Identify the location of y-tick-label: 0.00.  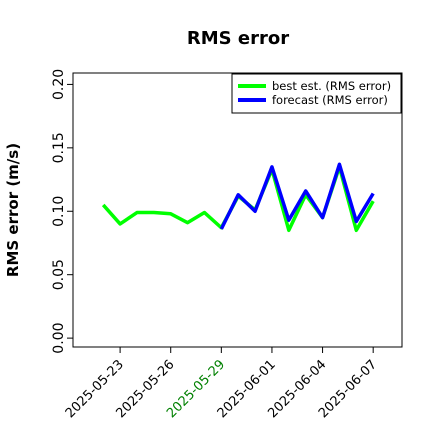
(59, 338).